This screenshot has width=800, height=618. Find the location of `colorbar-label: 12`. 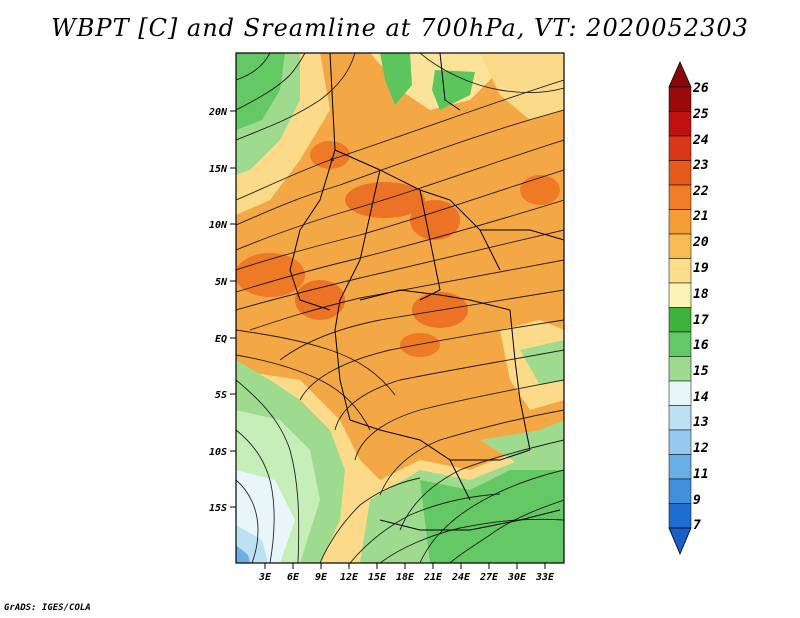

colorbar-label: 12 is located at coordinates (701, 448).